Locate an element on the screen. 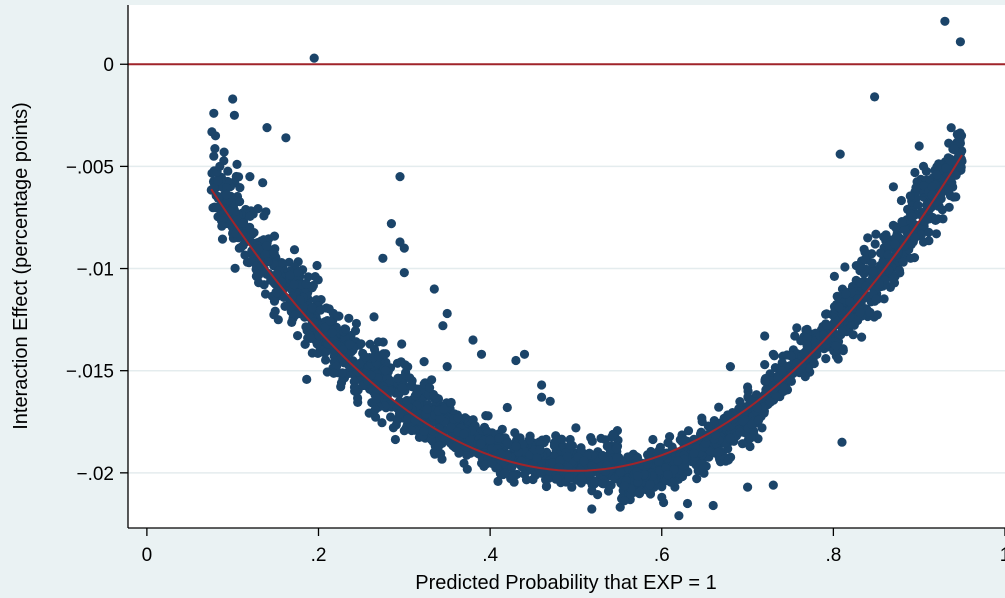 This screenshot has height=598, width=1005. y-tick-label: −.02 is located at coordinates (95, 474).